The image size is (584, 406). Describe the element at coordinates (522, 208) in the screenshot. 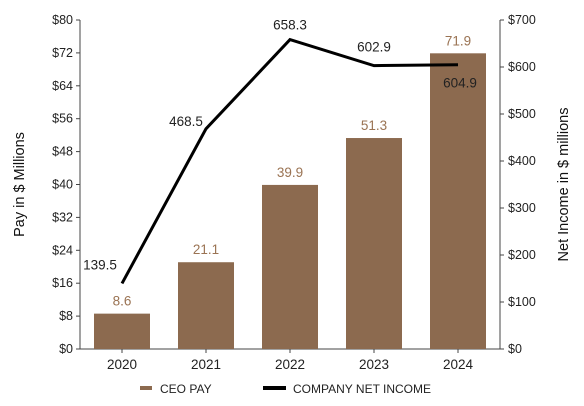

I see `right-tick-label: $300` at that location.